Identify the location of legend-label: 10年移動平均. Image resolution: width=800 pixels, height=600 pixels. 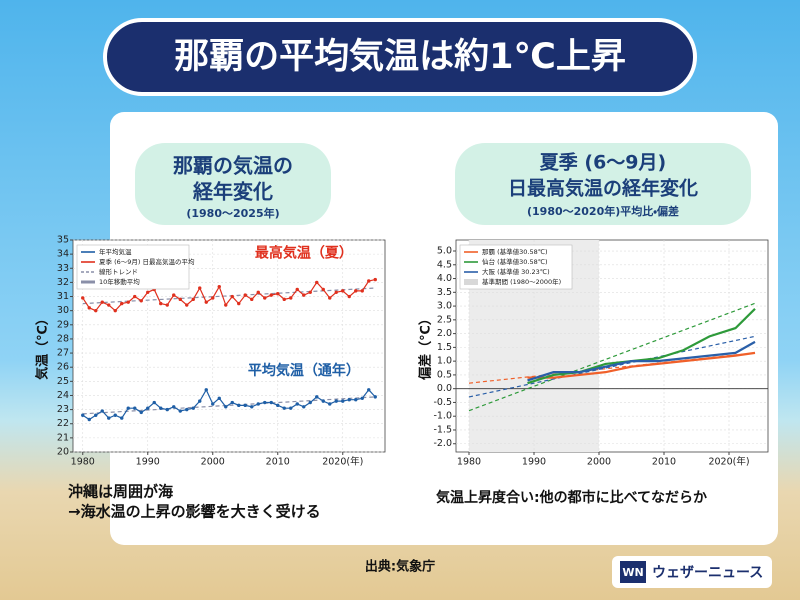
(119, 281).